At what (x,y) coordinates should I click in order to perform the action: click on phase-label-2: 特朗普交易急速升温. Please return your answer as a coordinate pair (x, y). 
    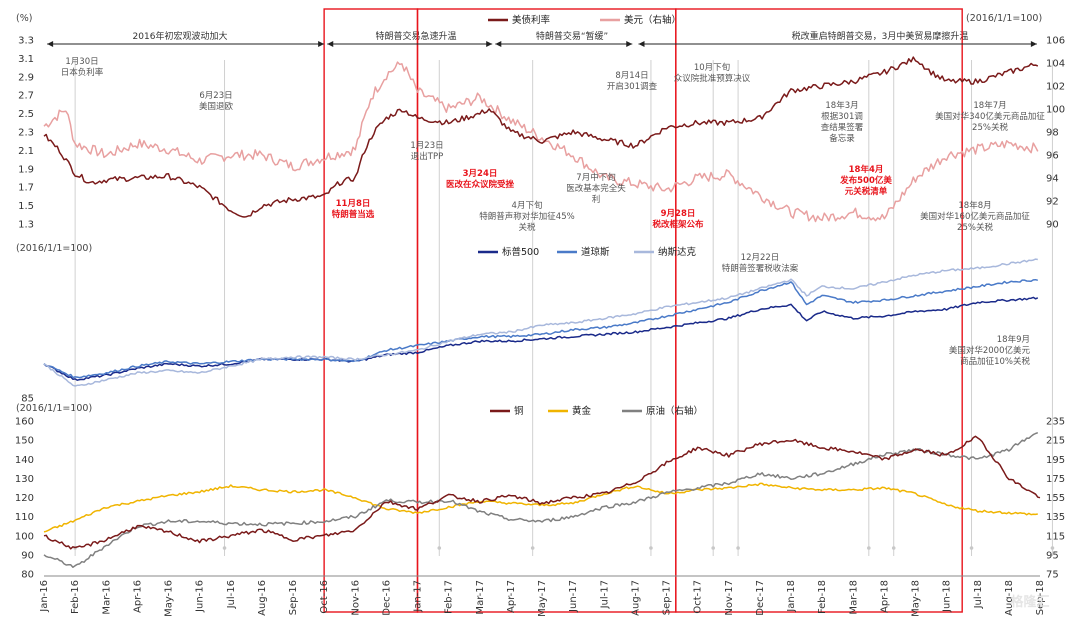
    Looking at the image, I should click on (415, 36).